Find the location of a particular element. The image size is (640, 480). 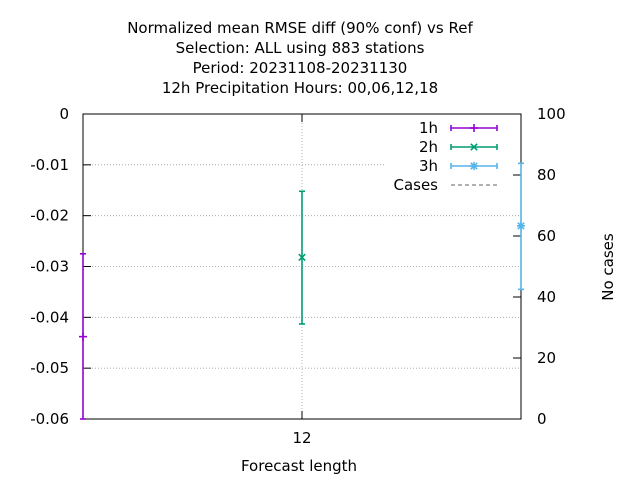

y-tick-label: -0.01 is located at coordinates (49, 165).